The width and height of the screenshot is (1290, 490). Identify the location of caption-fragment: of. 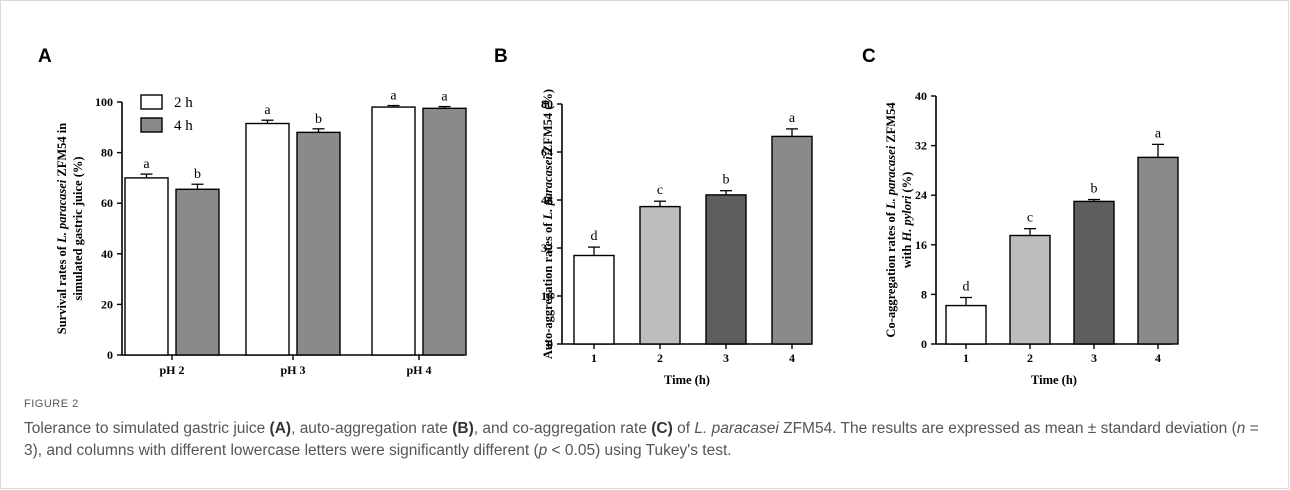
(683, 428).